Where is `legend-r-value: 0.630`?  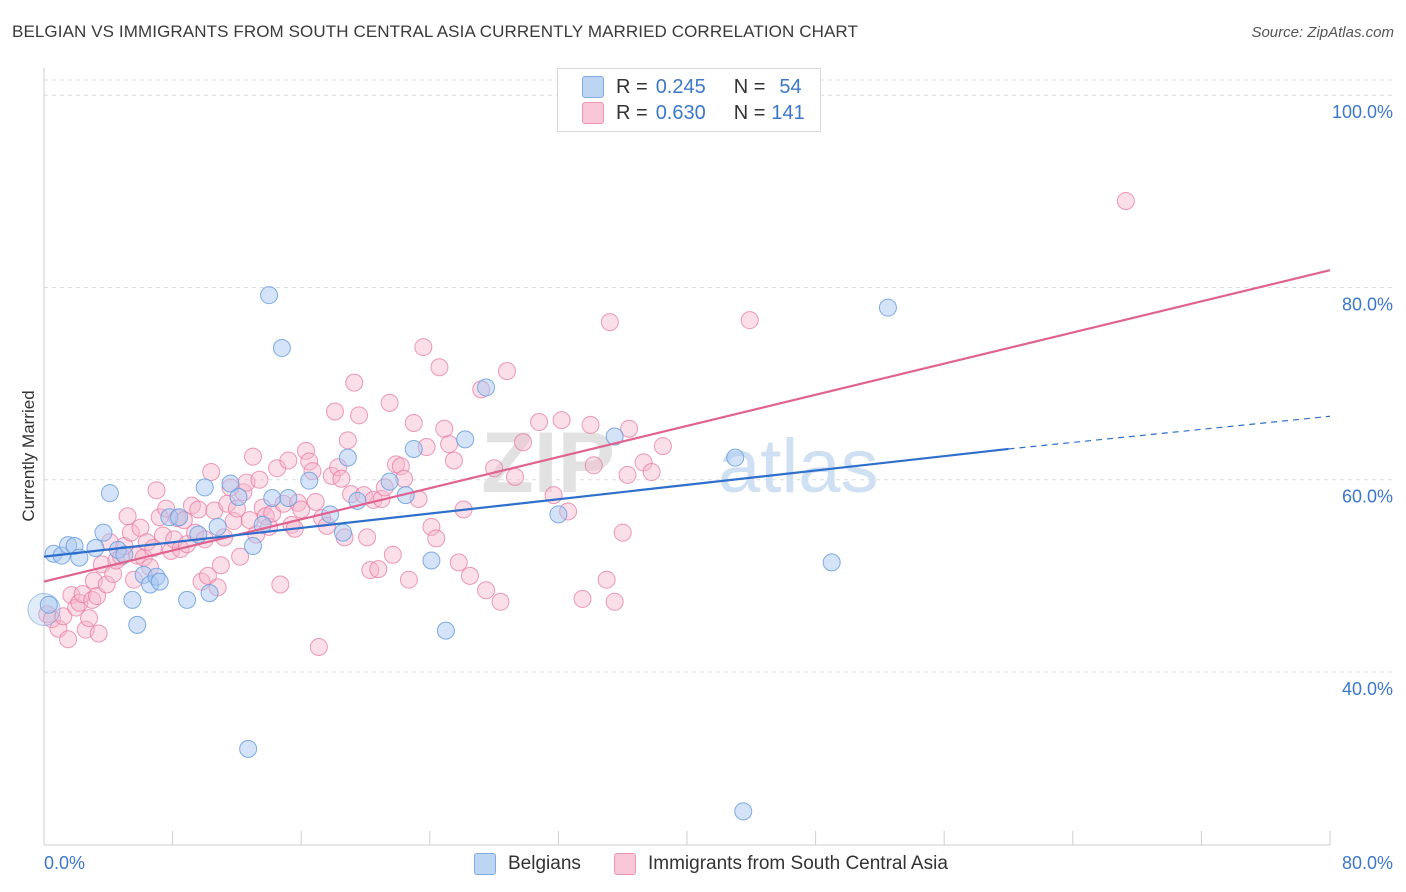
legend-r-value: 0.630 is located at coordinates (680, 112).